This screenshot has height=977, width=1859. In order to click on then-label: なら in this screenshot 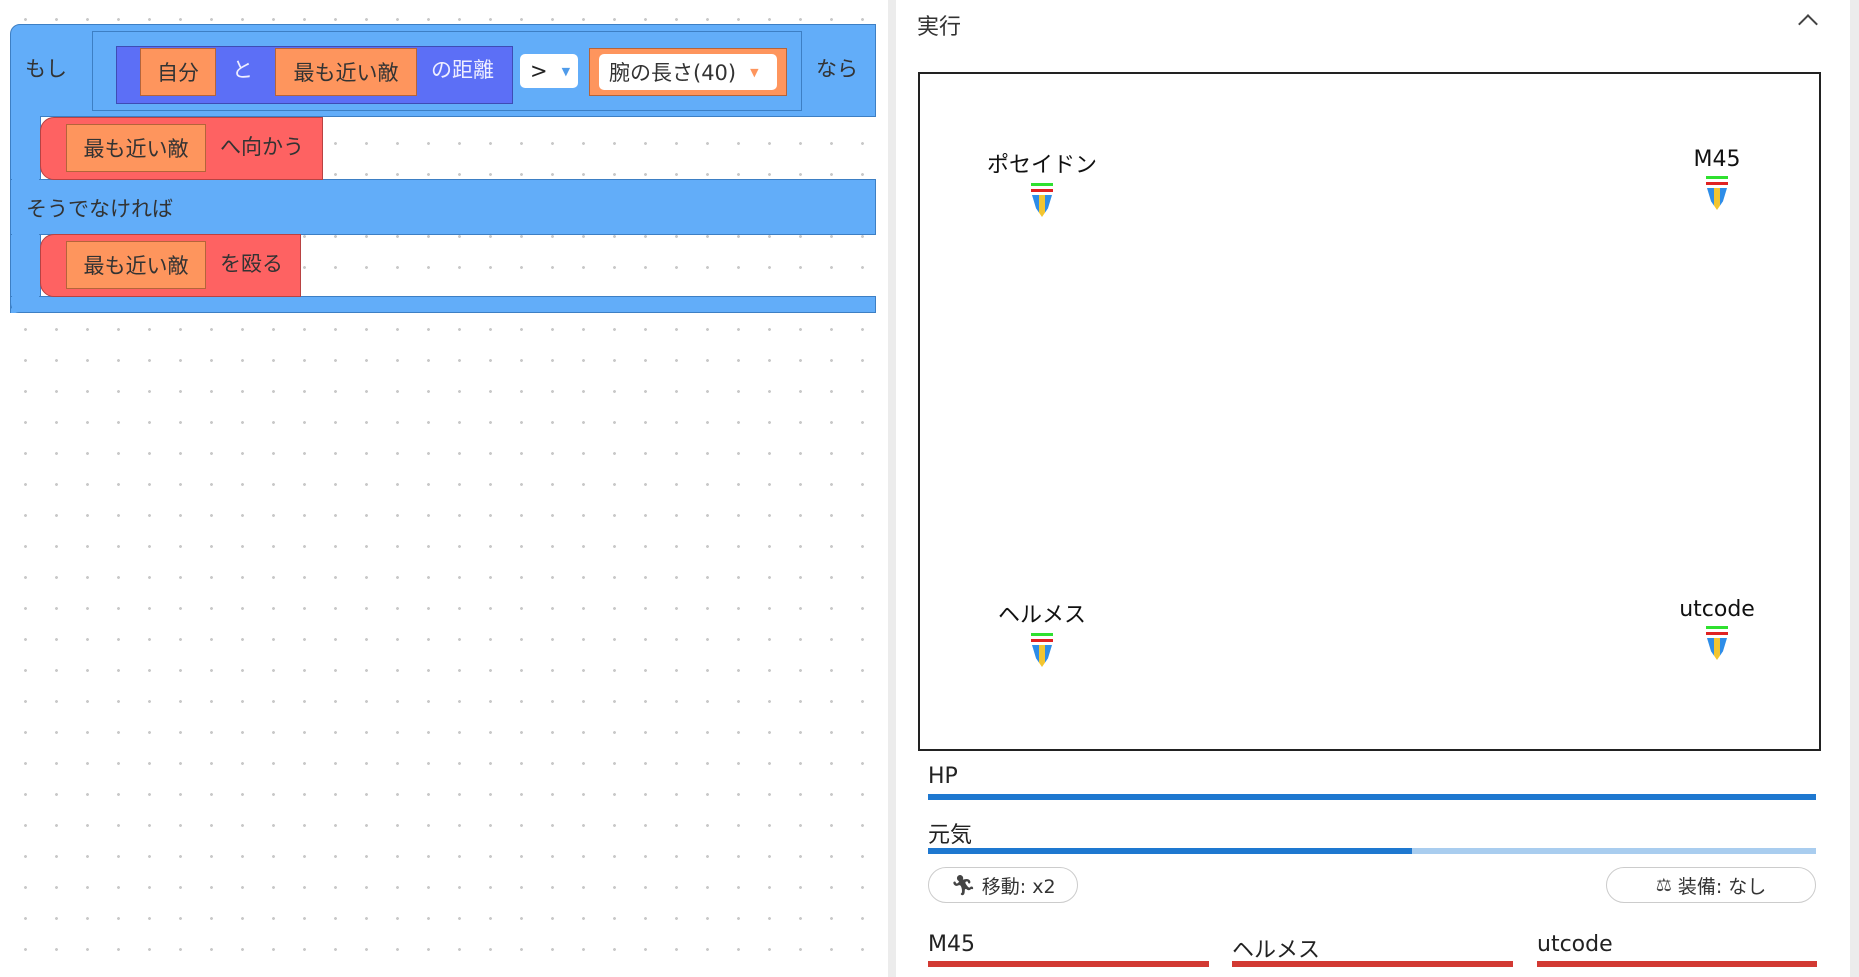, I will do `click(837, 69)`.